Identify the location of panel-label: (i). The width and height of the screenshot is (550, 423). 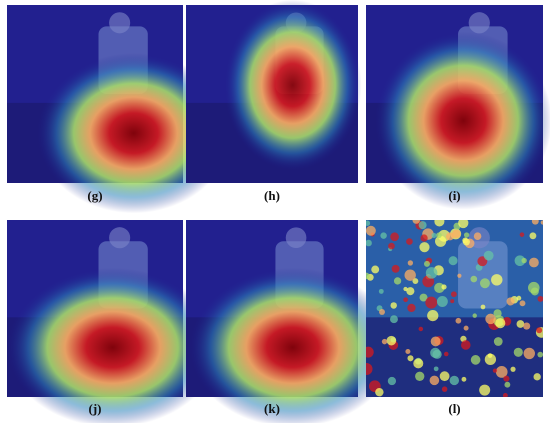
(454, 195).